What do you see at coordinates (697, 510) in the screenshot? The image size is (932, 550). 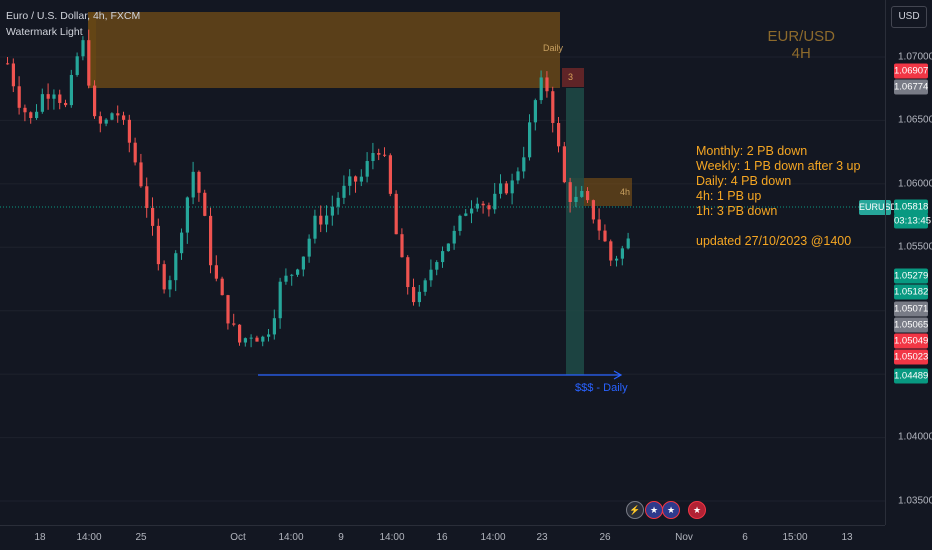 I see `us-flag-icon: ★` at bounding box center [697, 510].